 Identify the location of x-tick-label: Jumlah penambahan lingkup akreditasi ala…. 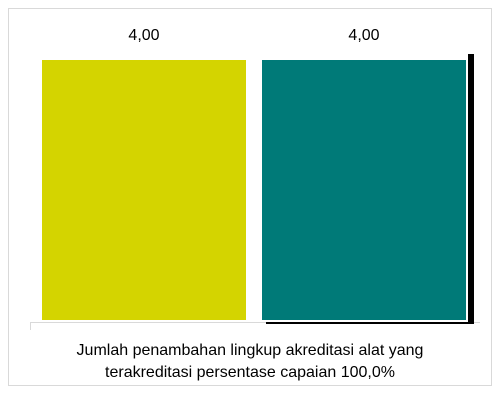
(250, 361).